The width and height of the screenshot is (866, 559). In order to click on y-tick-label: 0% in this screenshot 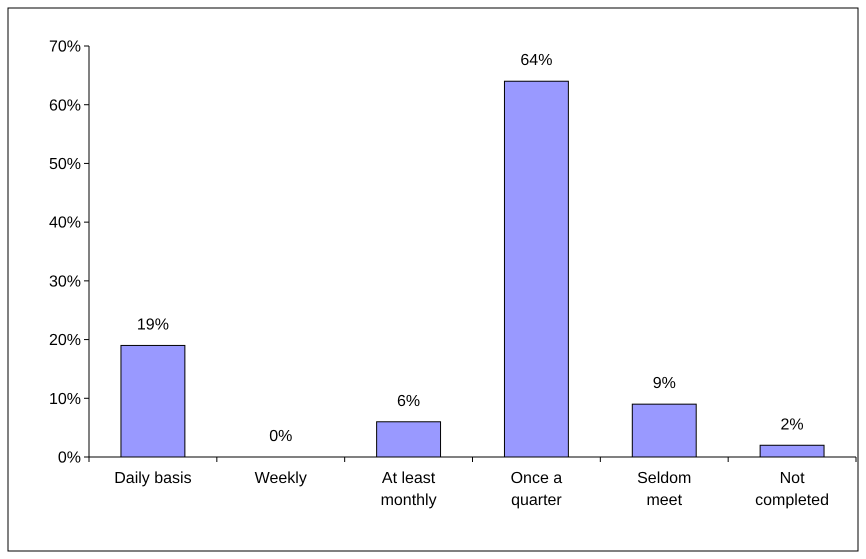, I will do `click(69, 458)`.